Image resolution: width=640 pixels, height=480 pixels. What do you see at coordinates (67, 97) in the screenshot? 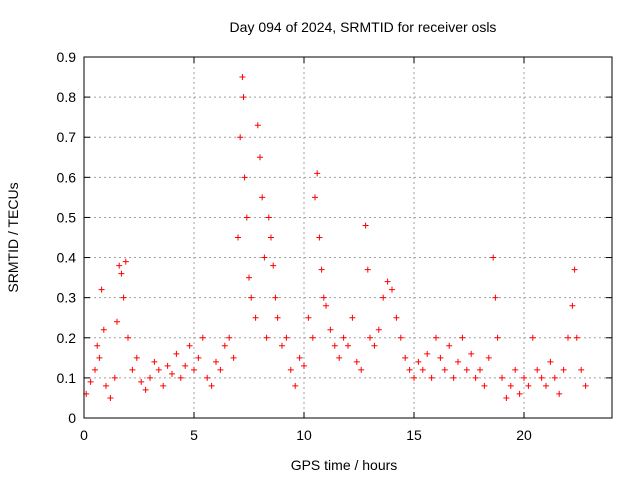
I see `y-tick-label: 0.8` at bounding box center [67, 97].